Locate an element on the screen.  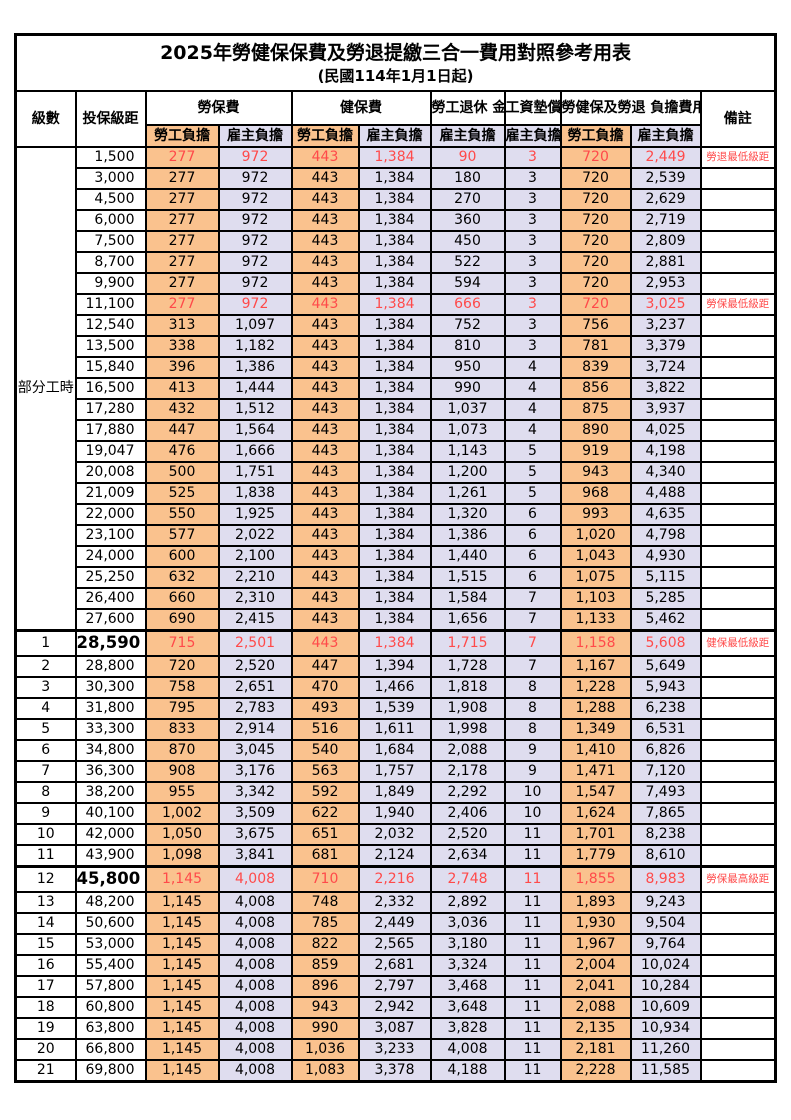
total-employee-cell: 756 is located at coordinates (595, 325).